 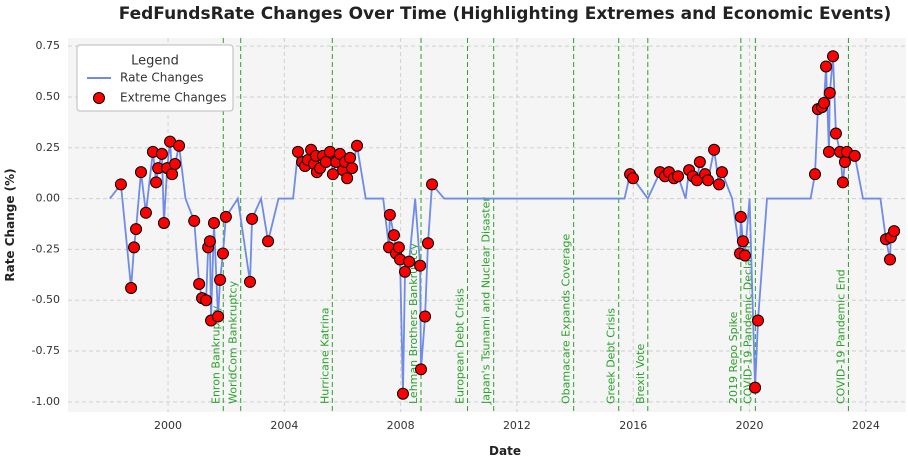 I want to click on legend: Legend Rate Changes Extreme Changes, so click(x=155, y=78).